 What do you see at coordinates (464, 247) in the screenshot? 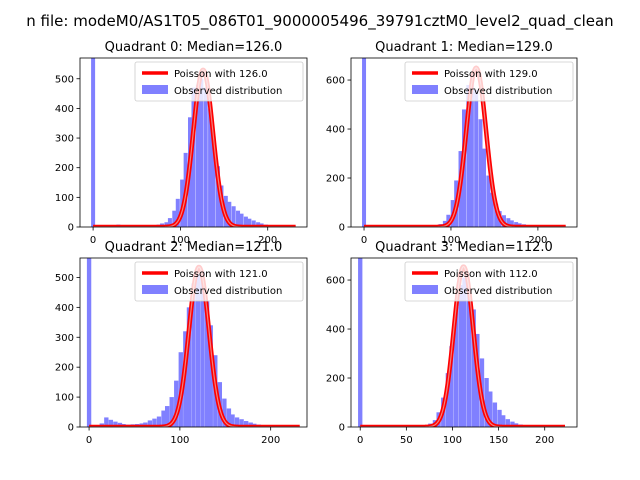
I see `quadrant-3-title: Quadrant 3: Median=112.0` at bounding box center [464, 247].